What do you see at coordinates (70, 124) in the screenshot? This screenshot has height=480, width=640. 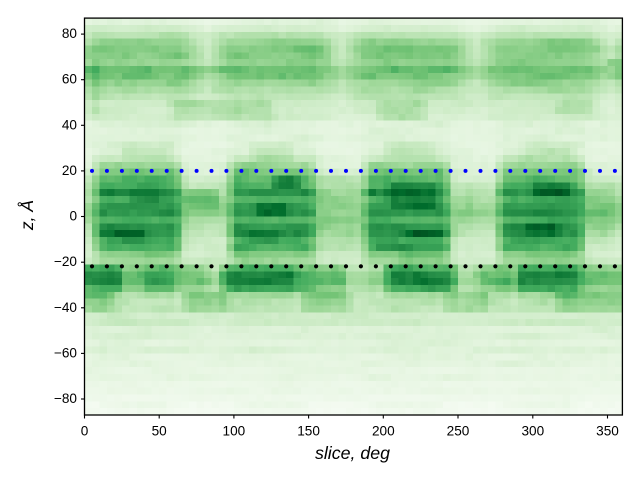 I see `svg-text: 40` at bounding box center [70, 124].